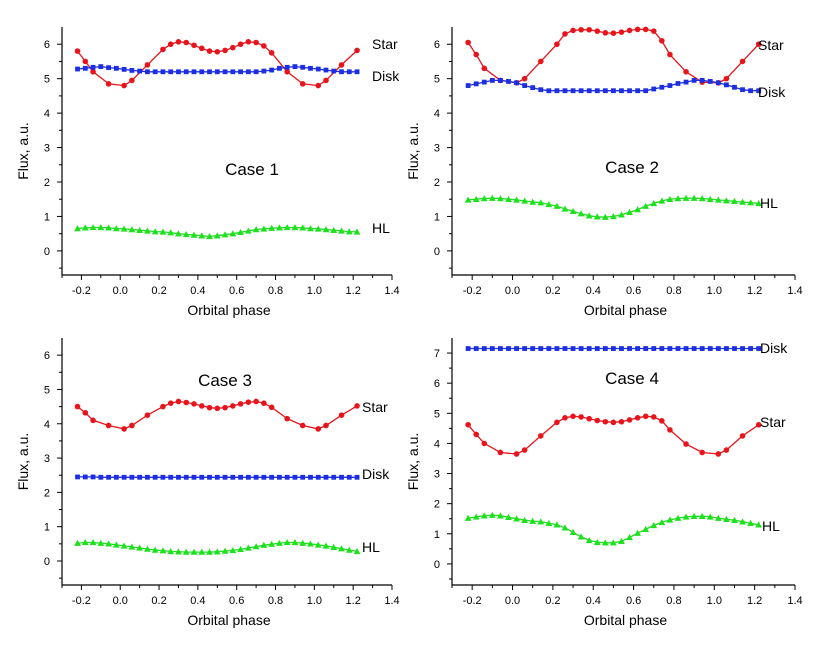 The width and height of the screenshot is (814, 651). Describe the element at coordinates (794, 291) in the screenshot. I see `x-tick-label: 1.4` at that location.